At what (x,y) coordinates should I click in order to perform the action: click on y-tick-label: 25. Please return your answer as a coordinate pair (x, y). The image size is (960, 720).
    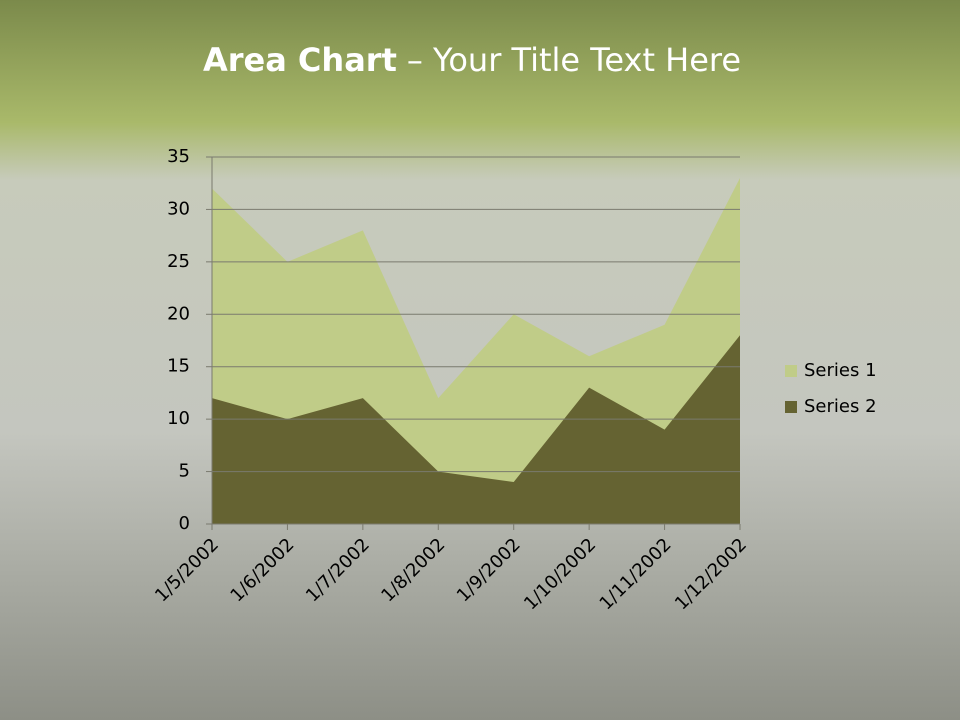
    Looking at the image, I should click on (178, 261).